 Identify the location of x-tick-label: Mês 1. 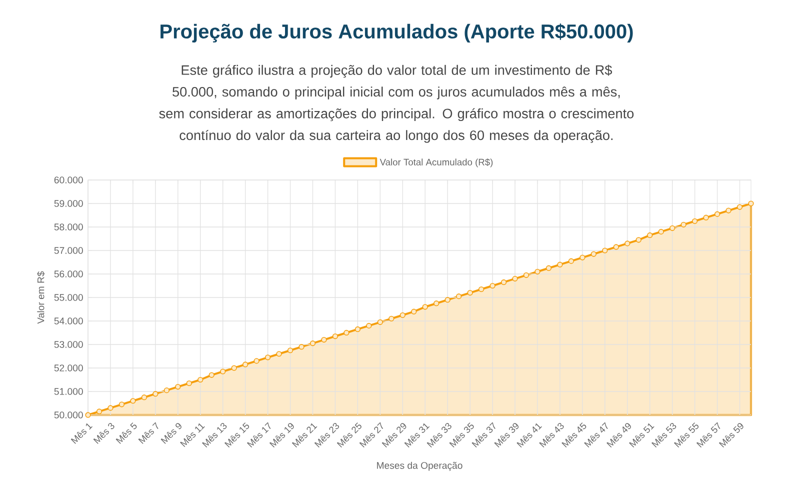
(81, 433).